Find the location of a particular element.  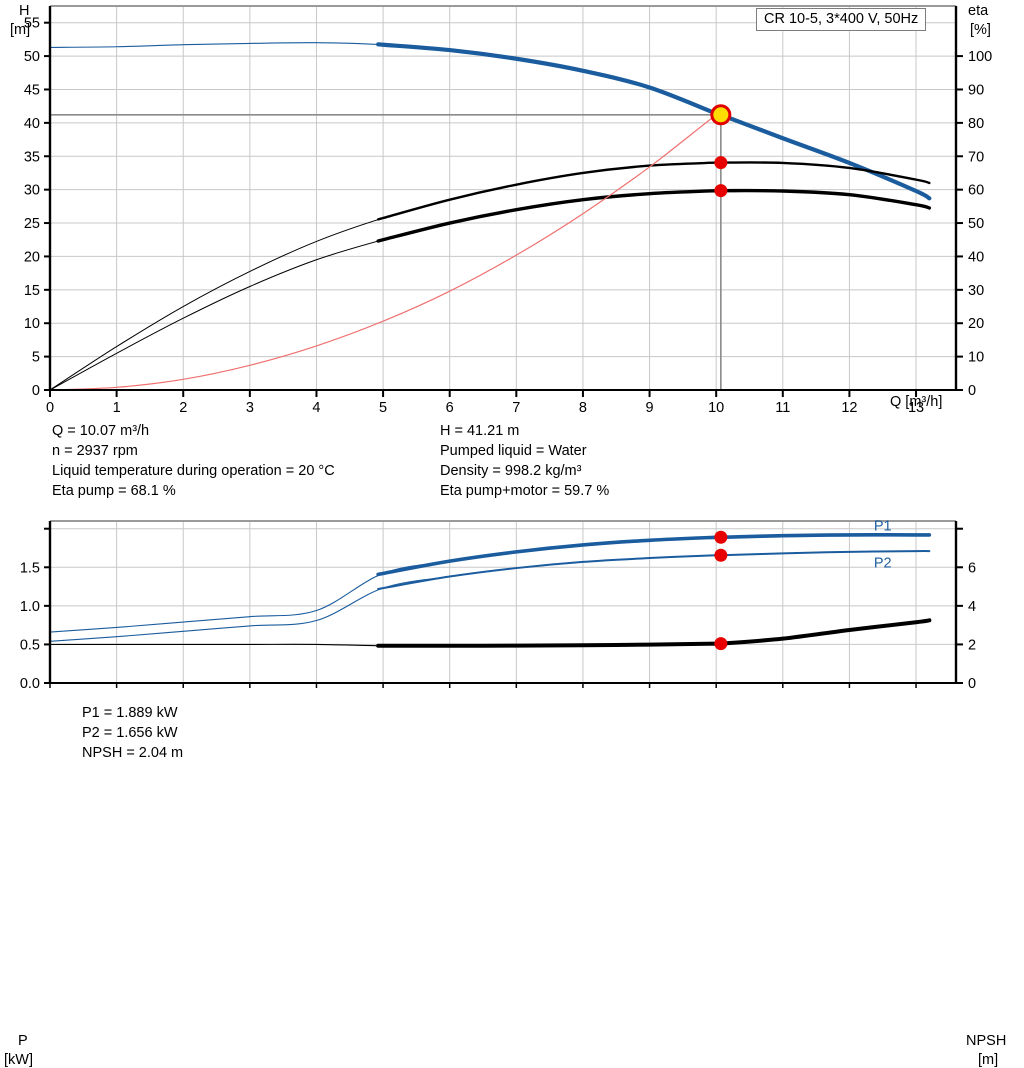

duty-flow: Q = 10.07 m³/h is located at coordinates (101, 431).